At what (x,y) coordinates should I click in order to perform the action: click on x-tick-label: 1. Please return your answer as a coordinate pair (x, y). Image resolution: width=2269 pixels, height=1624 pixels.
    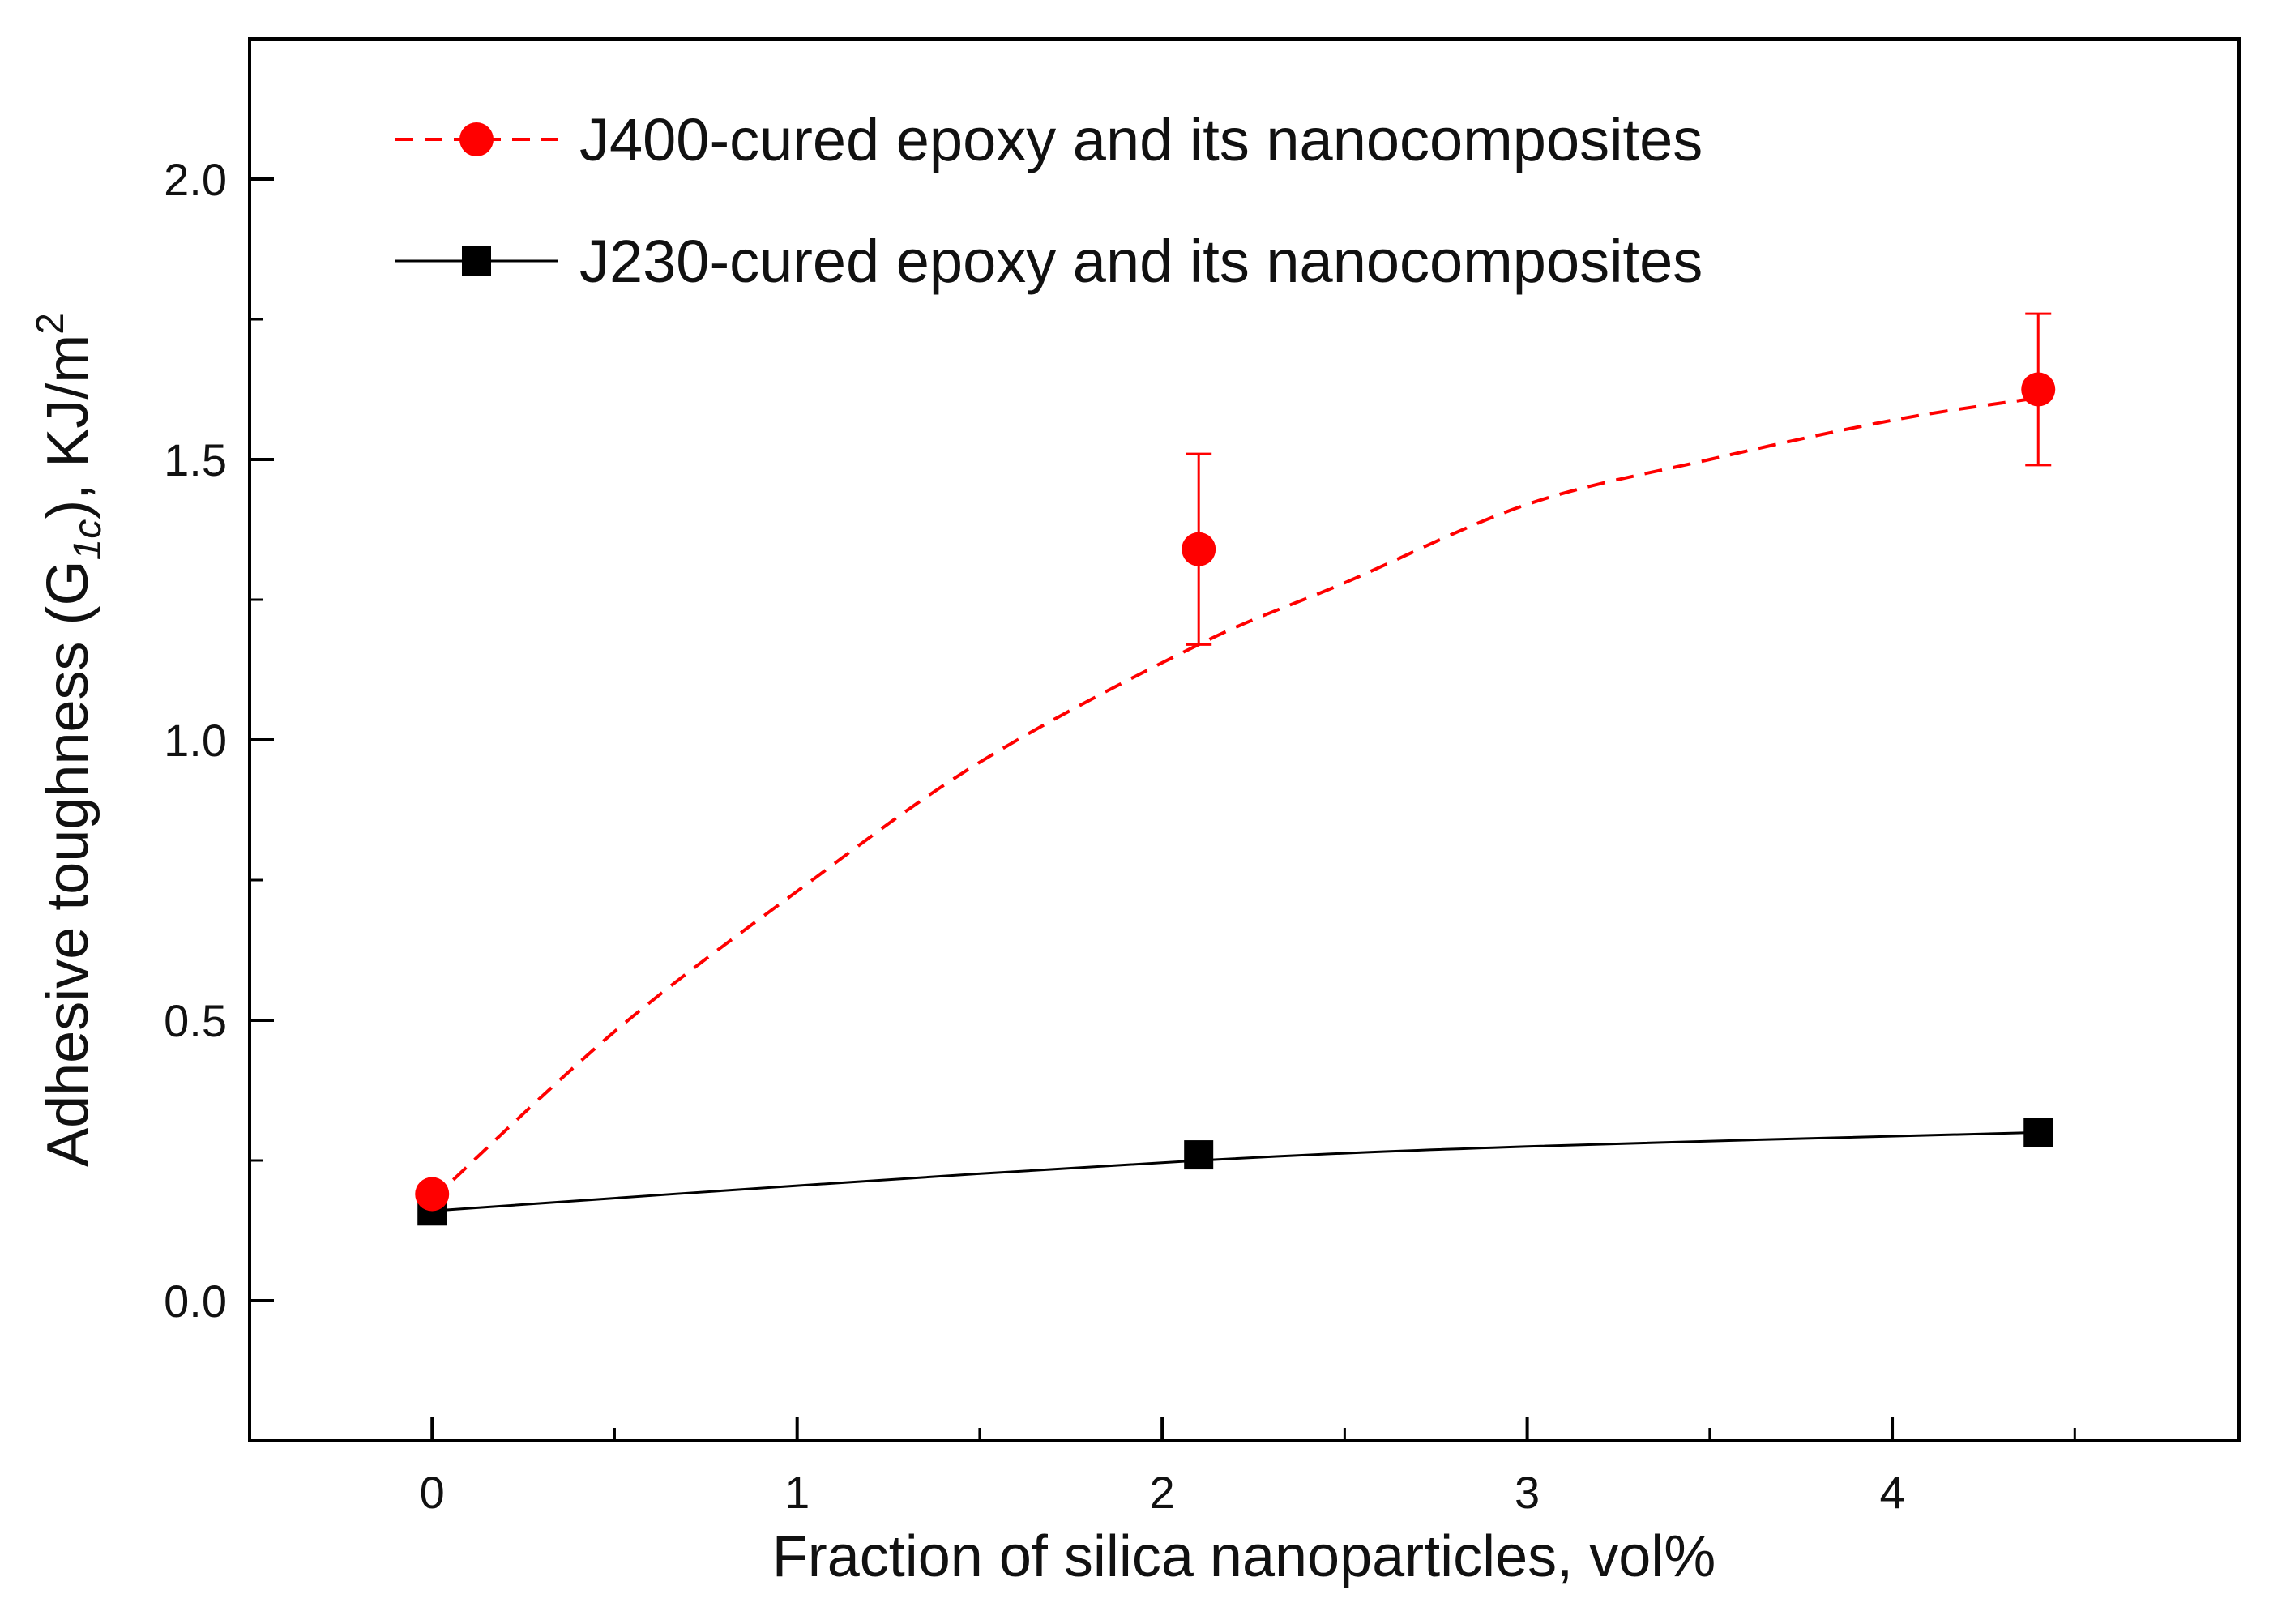
    Looking at the image, I should click on (797, 1493).